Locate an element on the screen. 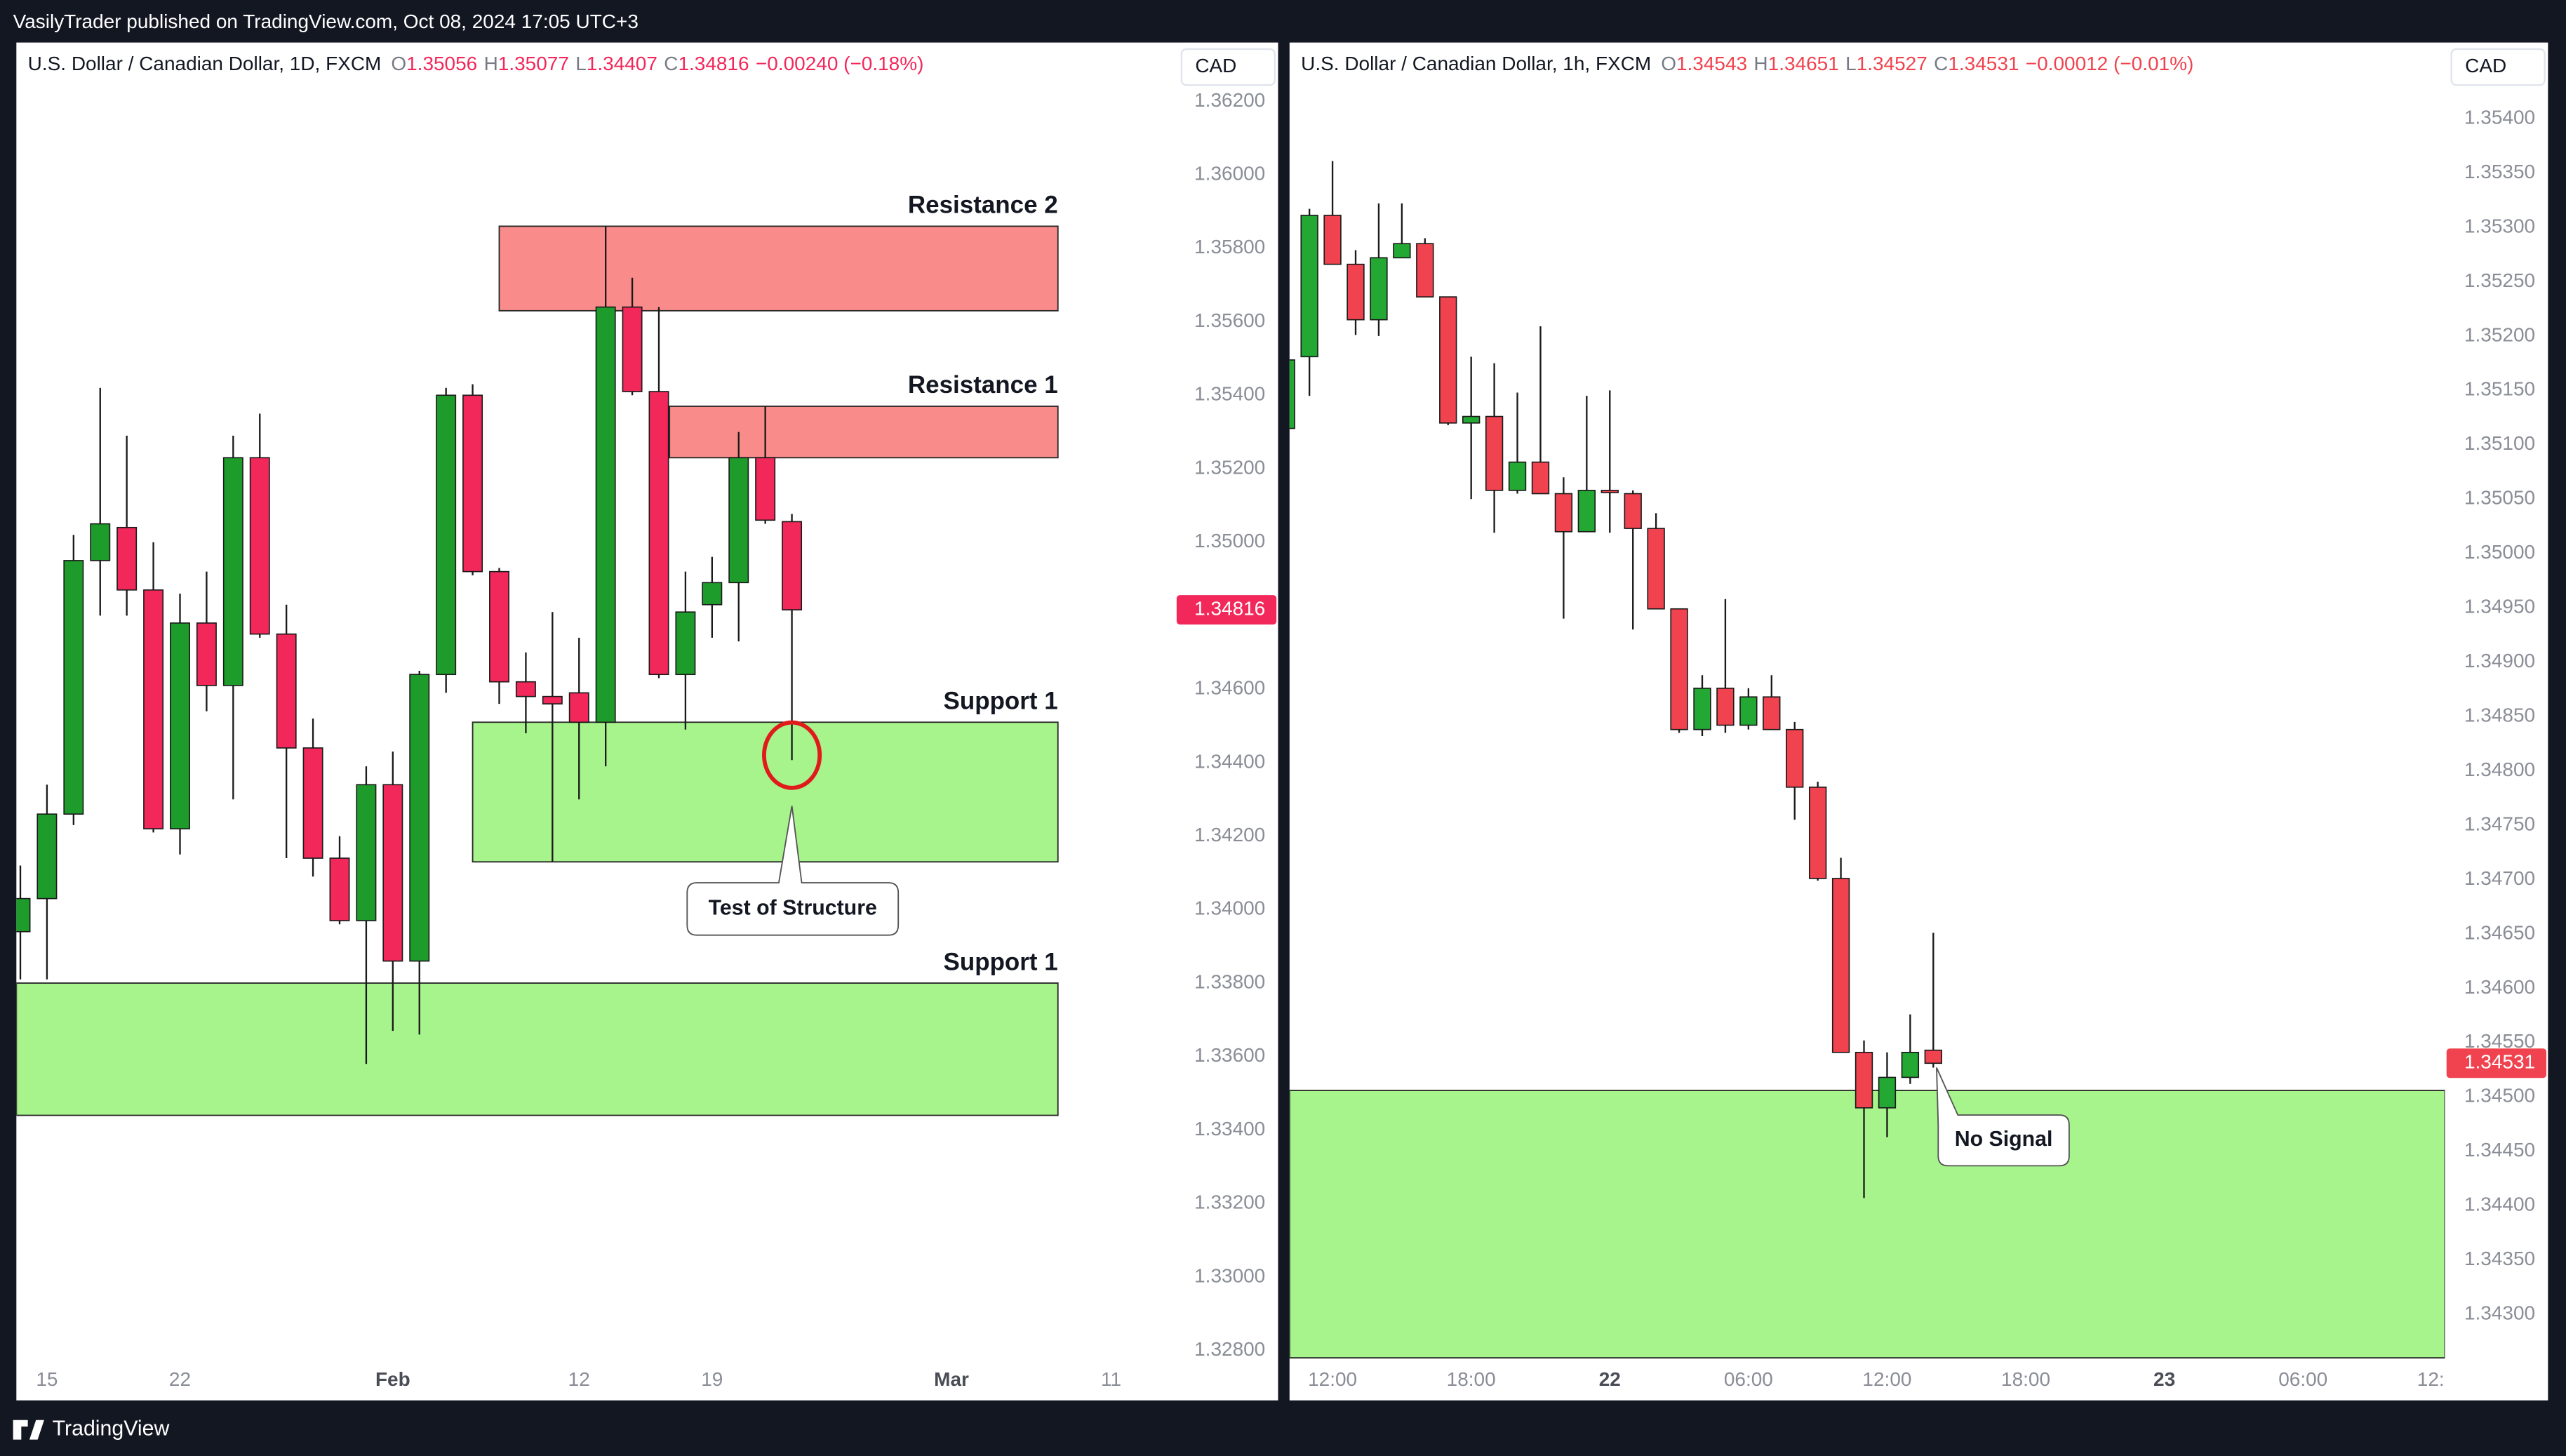 The image size is (2566, 1456). y-tick-label: 1.33800 is located at coordinates (1229, 981).